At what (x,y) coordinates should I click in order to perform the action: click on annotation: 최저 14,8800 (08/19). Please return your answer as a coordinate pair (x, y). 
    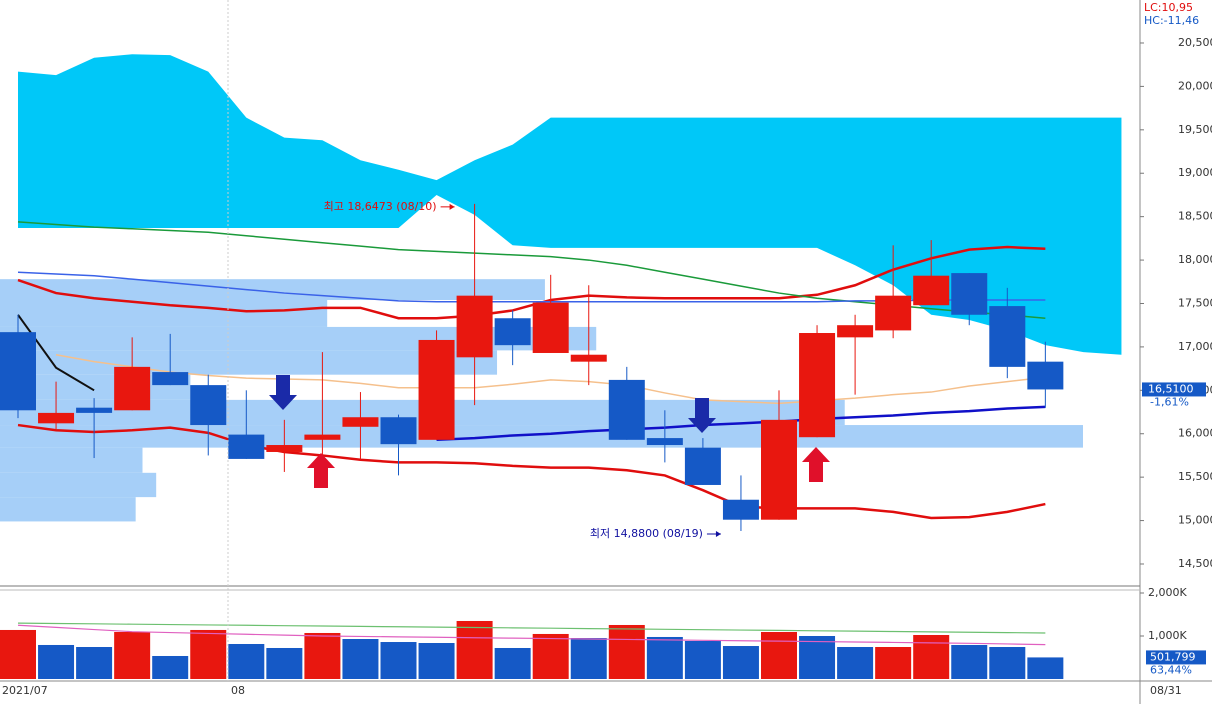
    Looking at the image, I should click on (646, 533).